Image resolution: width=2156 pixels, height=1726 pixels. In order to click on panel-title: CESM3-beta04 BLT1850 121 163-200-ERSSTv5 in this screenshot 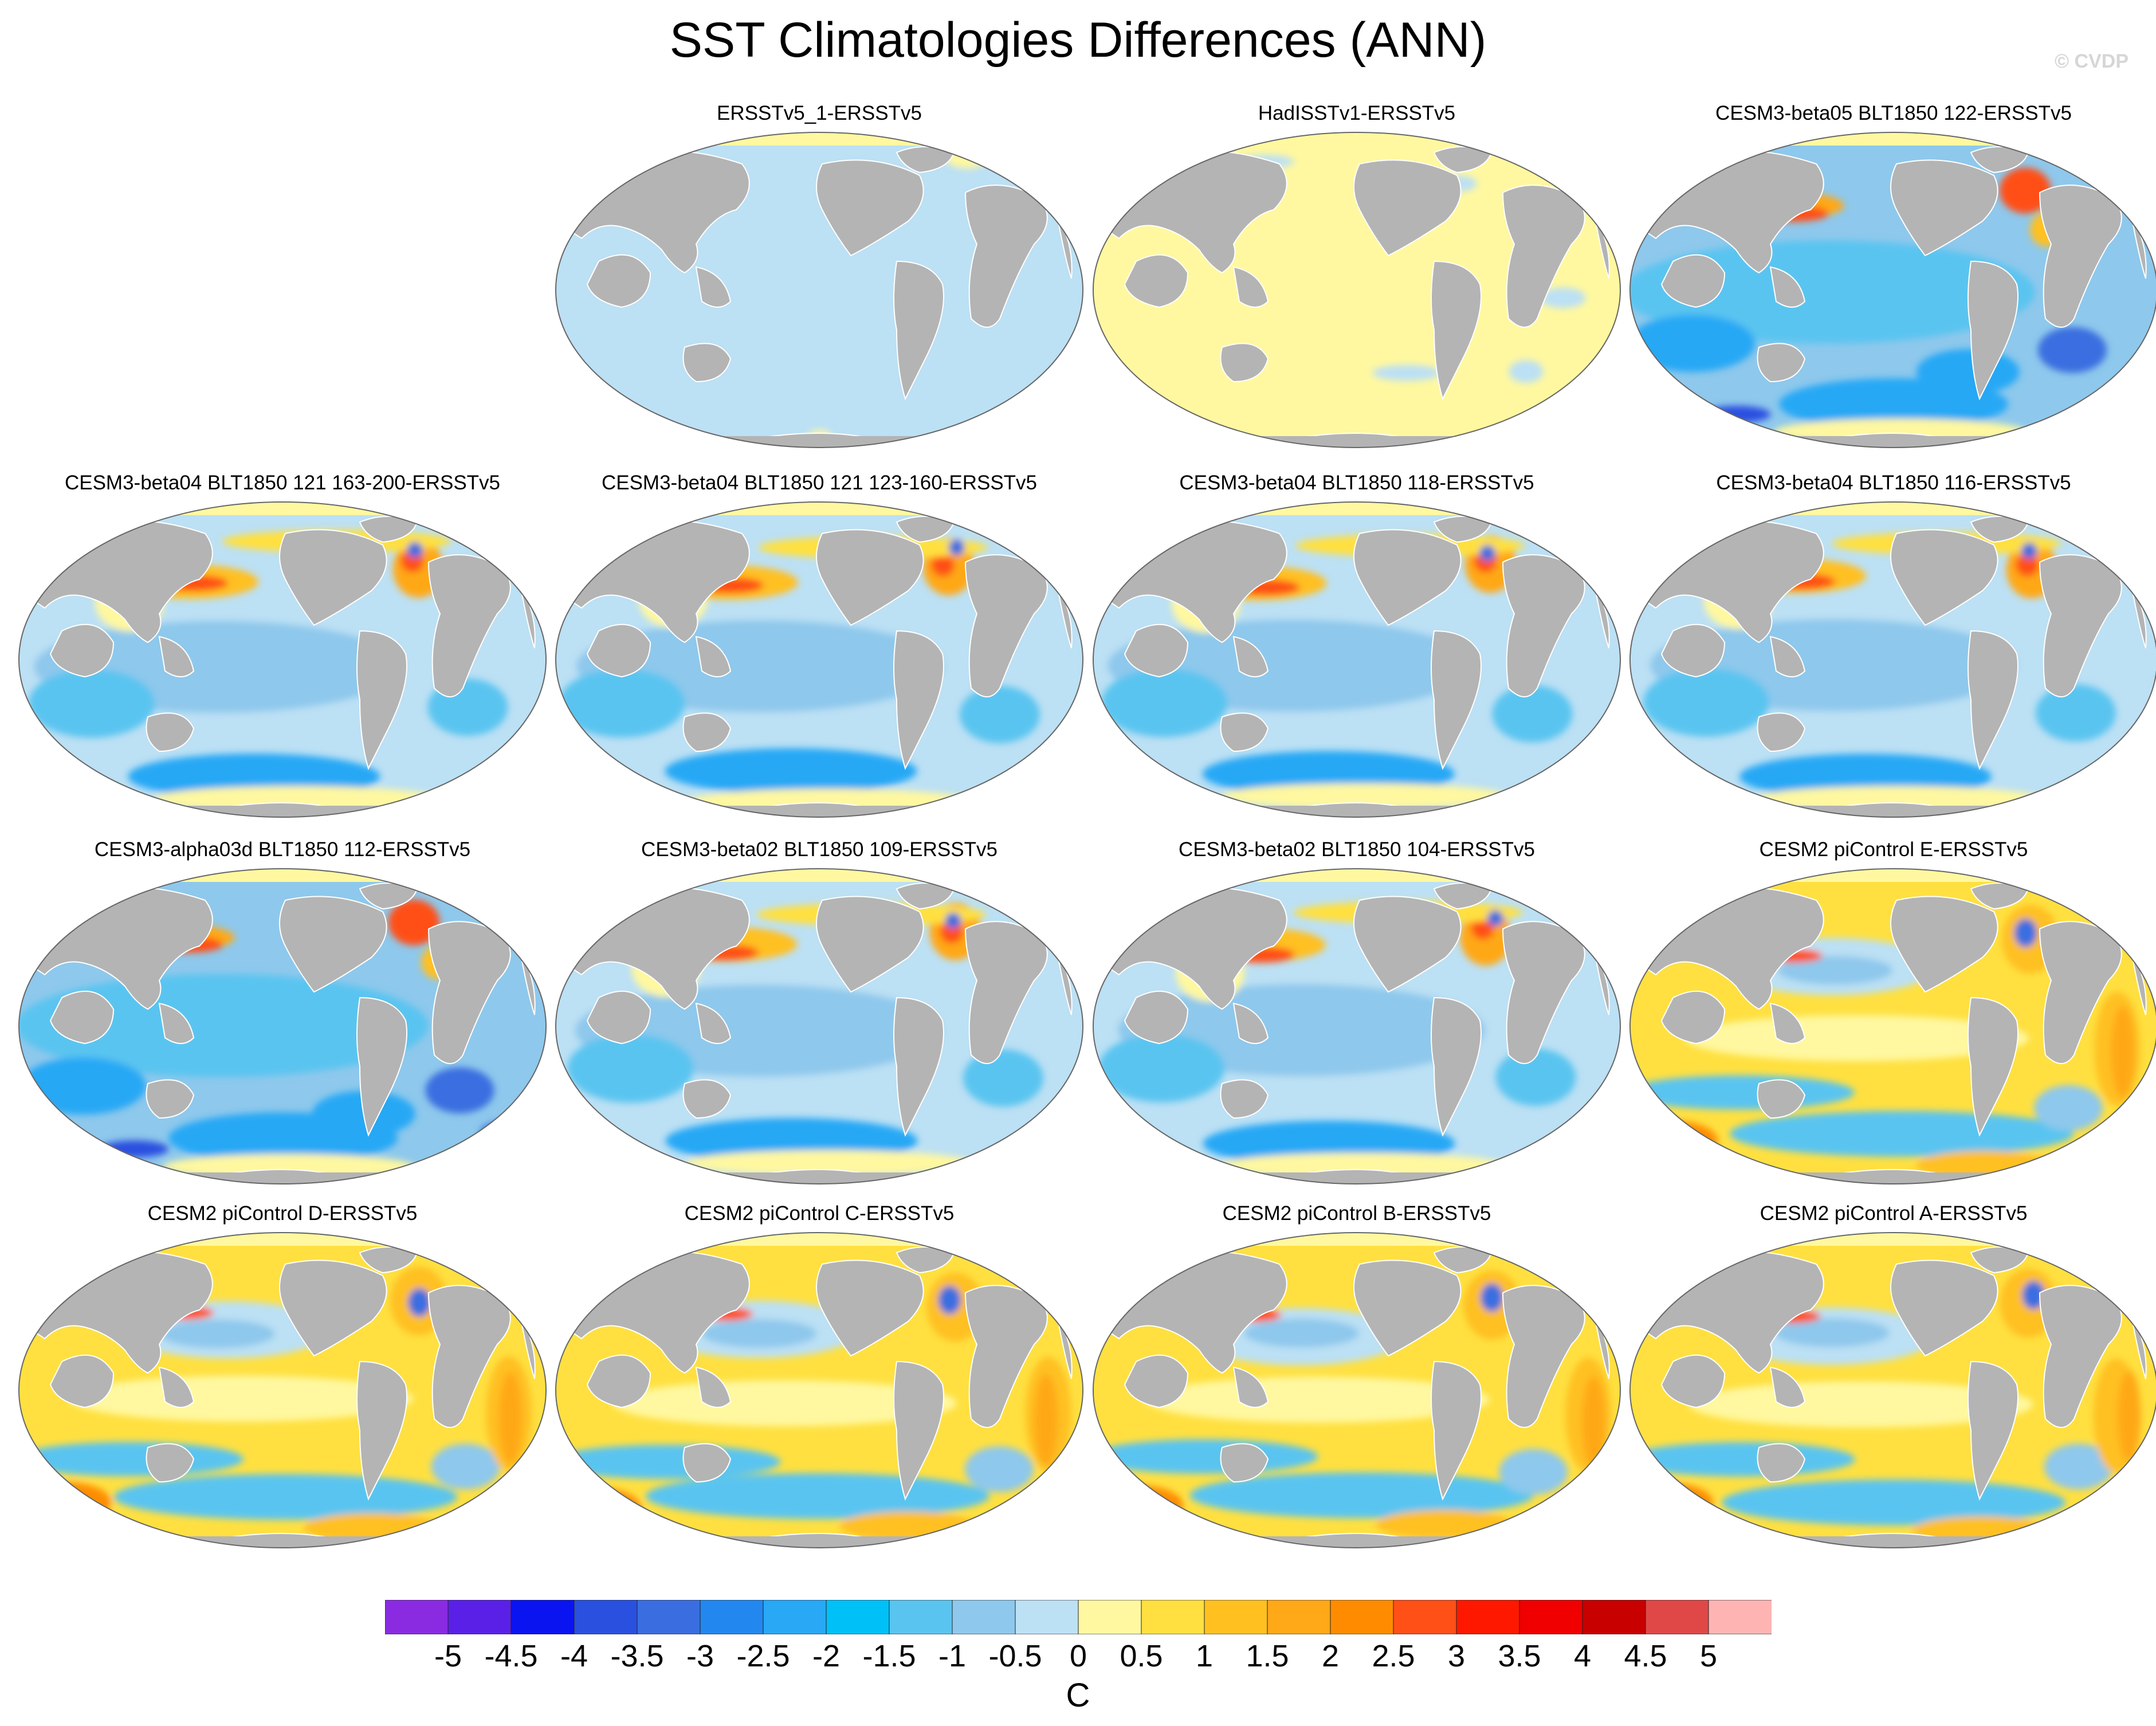, I will do `click(282, 483)`.